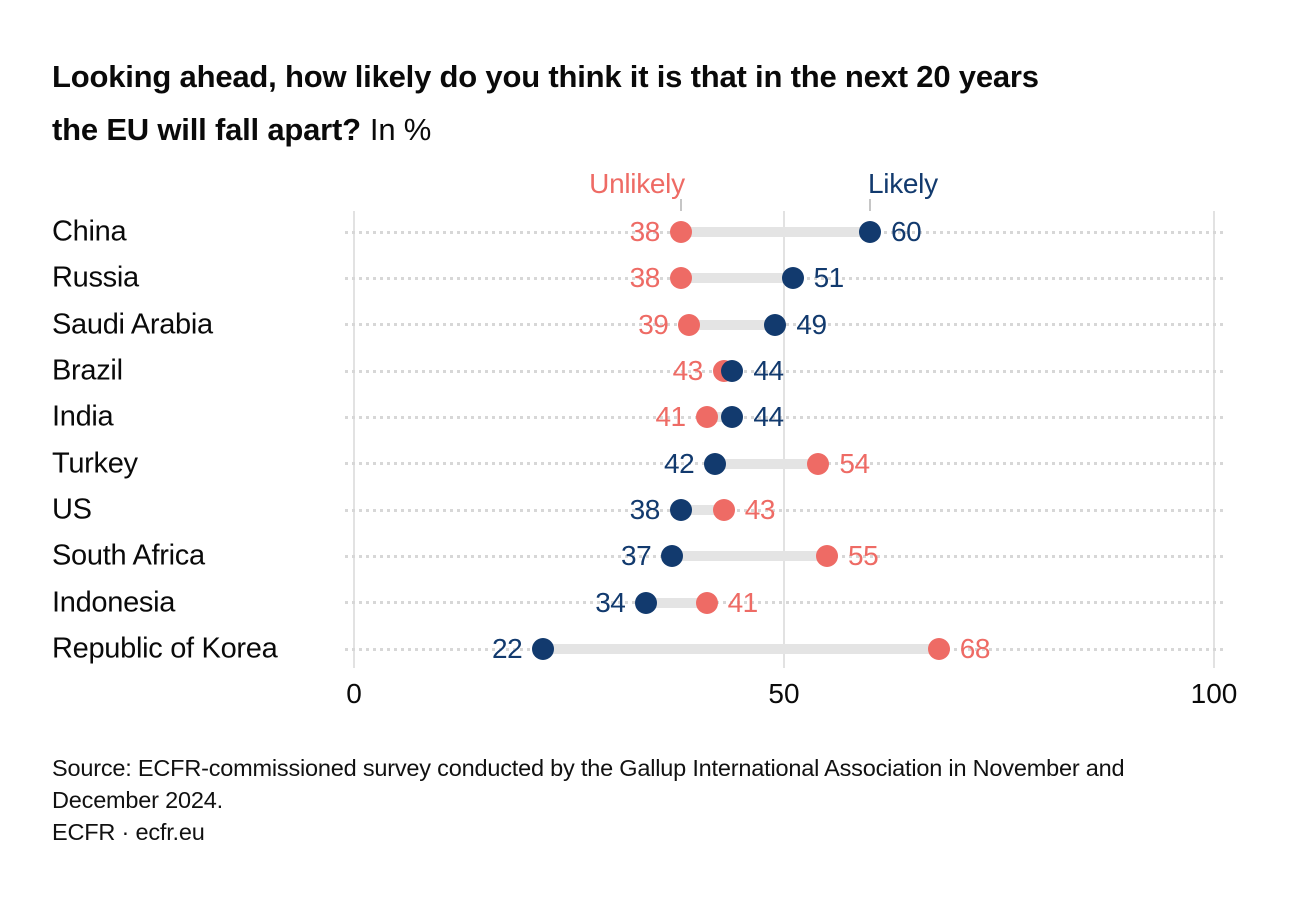 Image resolution: width=1300 pixels, height=898 pixels. I want to click on likely-value-label: 42, so click(679, 463).